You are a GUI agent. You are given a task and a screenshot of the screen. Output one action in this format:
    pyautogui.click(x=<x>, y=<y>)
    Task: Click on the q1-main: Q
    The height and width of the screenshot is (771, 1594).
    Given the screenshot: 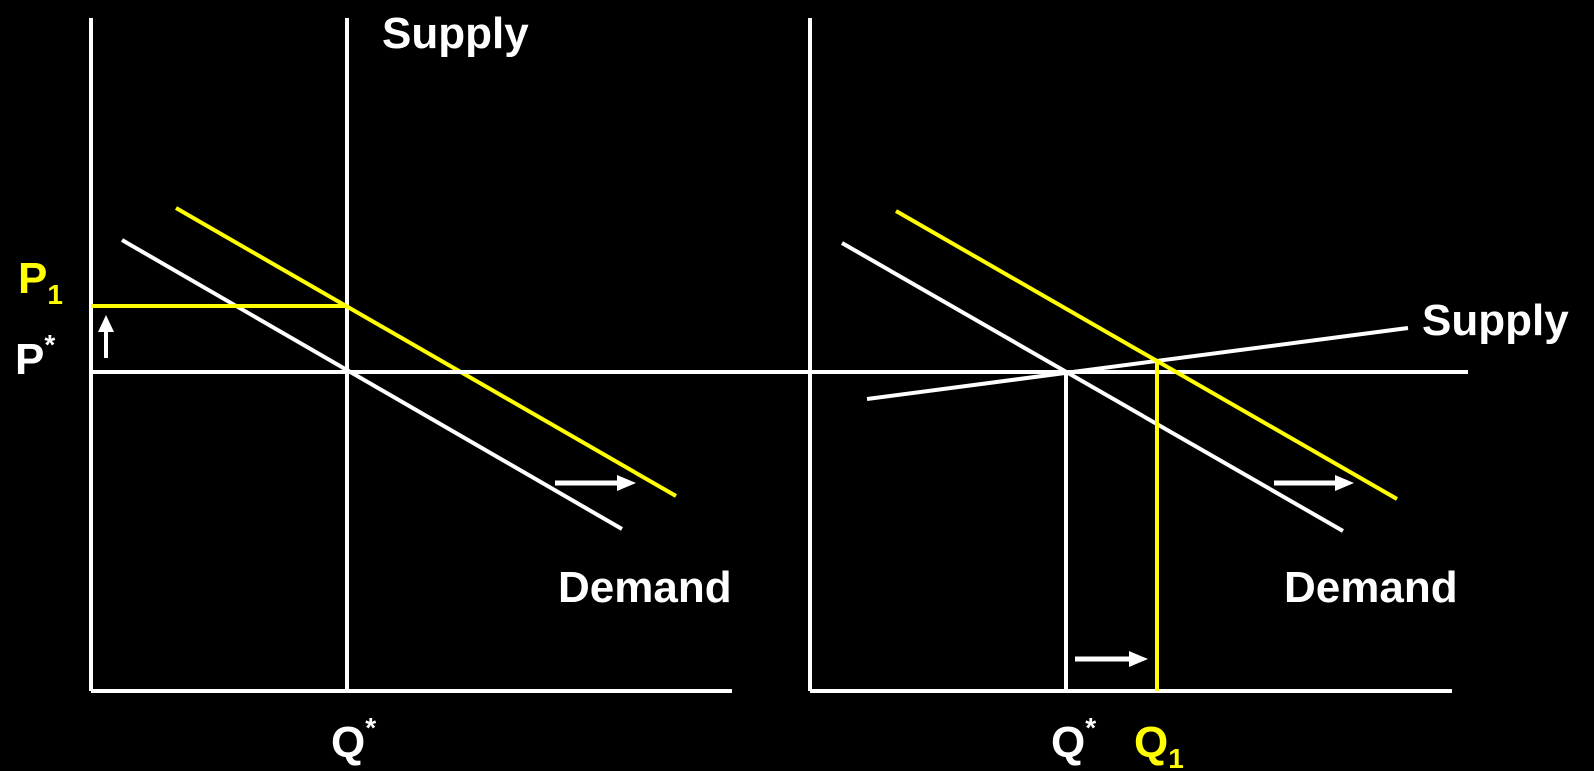 What is the action you would take?
    pyautogui.click(x=1151, y=742)
    